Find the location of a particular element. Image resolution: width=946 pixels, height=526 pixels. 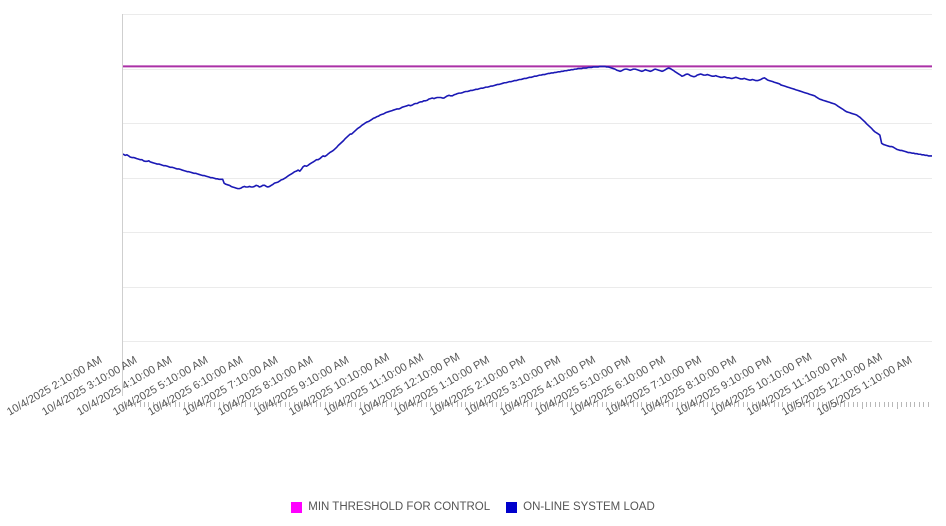

legend-entry: ON-LINE SYSTEM LOAD is located at coordinates (580, 507).